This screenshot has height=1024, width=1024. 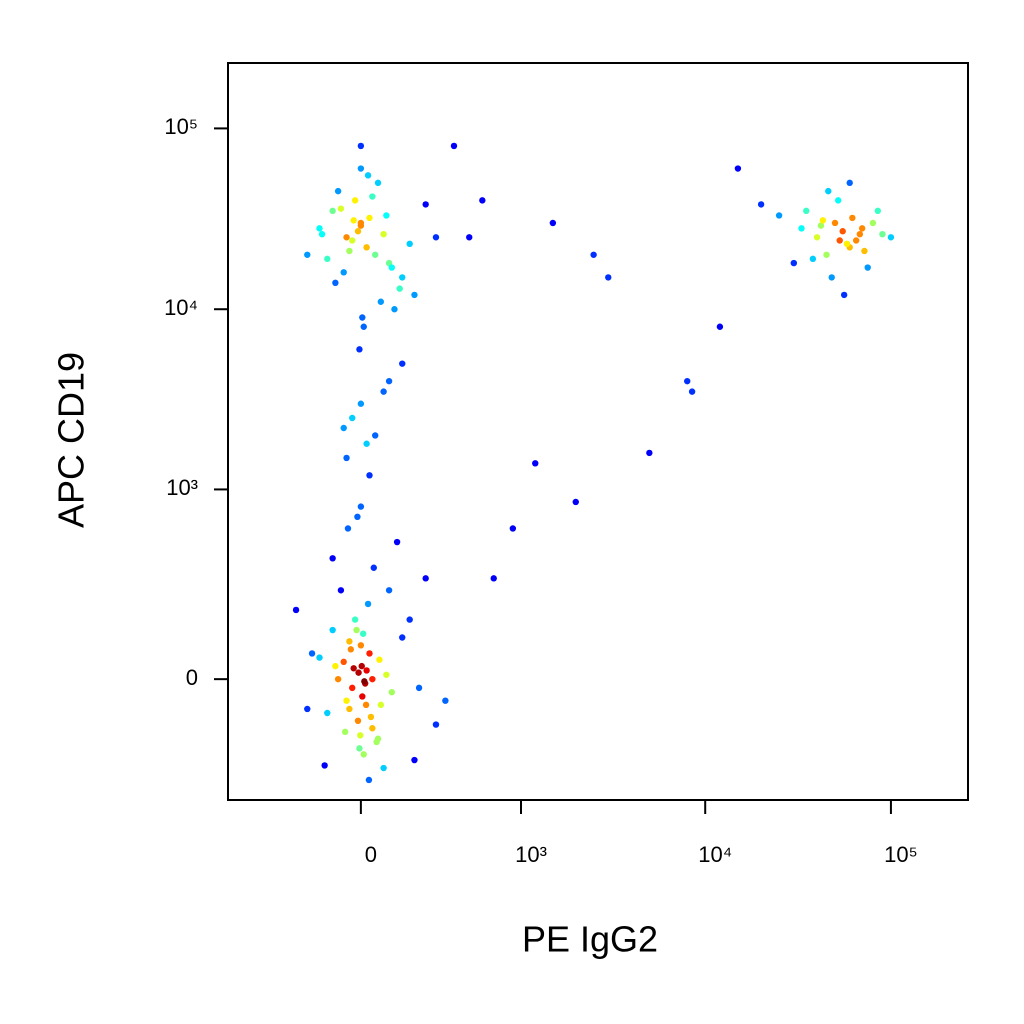 I want to click on y-tick-label: 10⁵, so click(x=181, y=126).